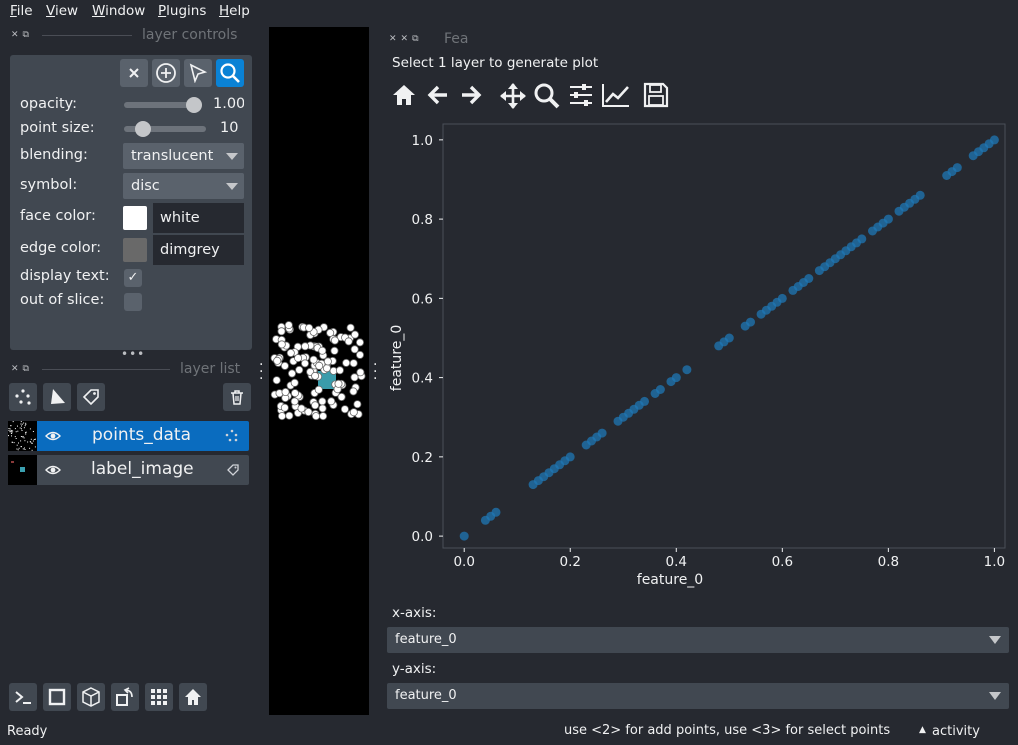 The image size is (1018, 745). I want to click on layer-row-points-data: points_data, so click(128, 436).